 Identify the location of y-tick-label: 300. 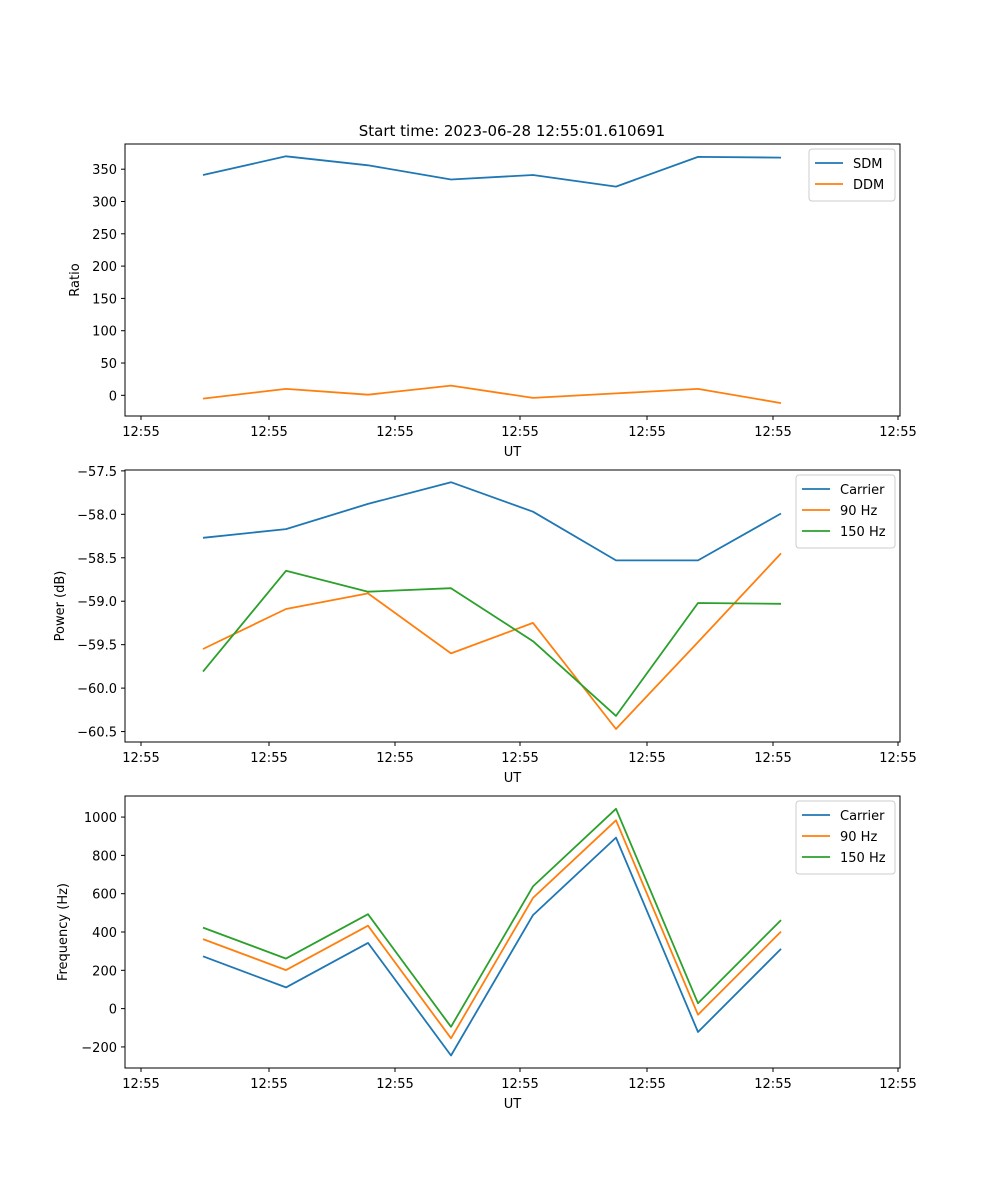
(104, 203).